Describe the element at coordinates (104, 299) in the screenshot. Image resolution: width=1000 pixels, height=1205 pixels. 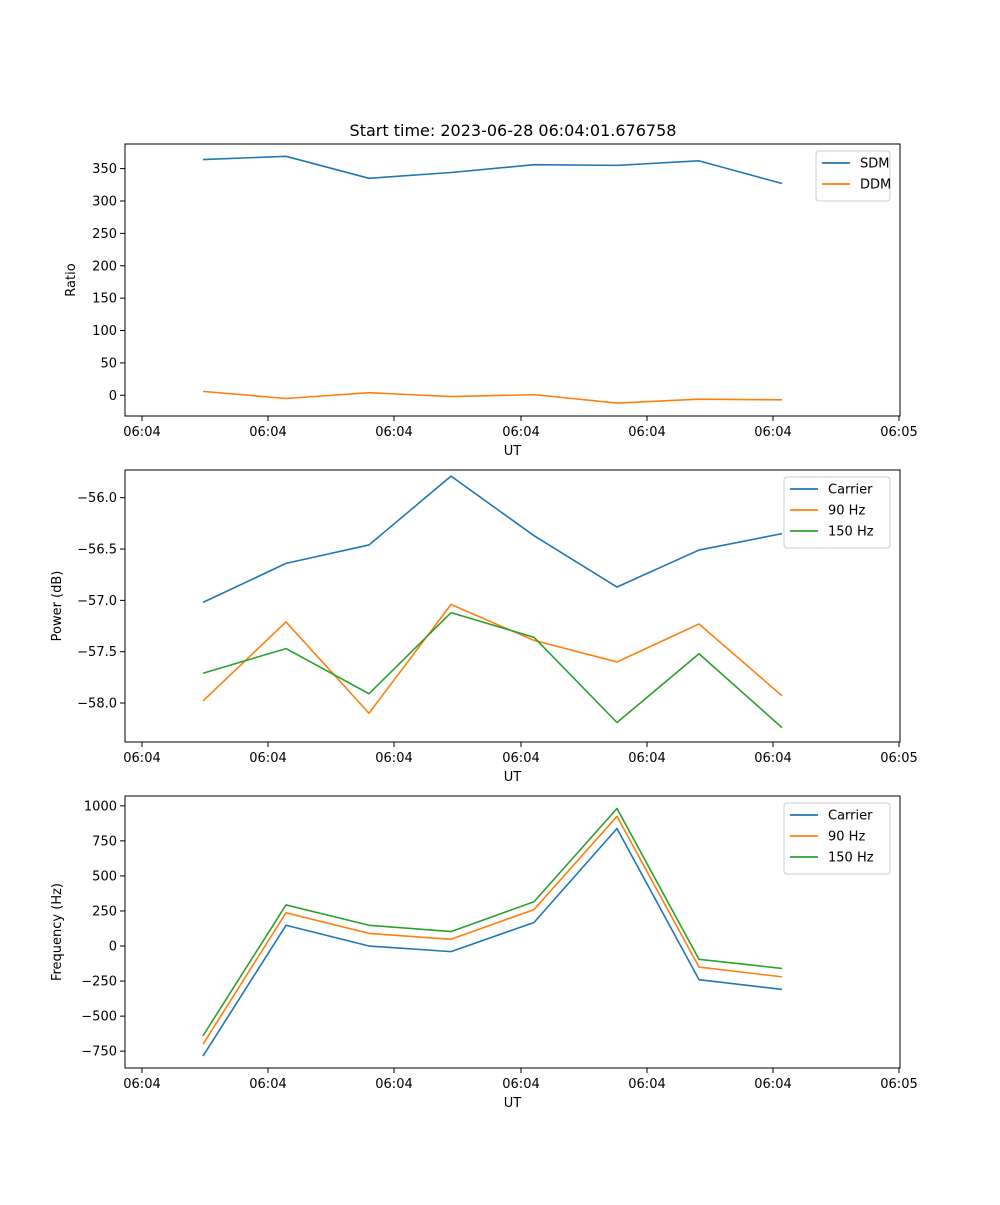
I see `y-tick-label: 150` at that location.